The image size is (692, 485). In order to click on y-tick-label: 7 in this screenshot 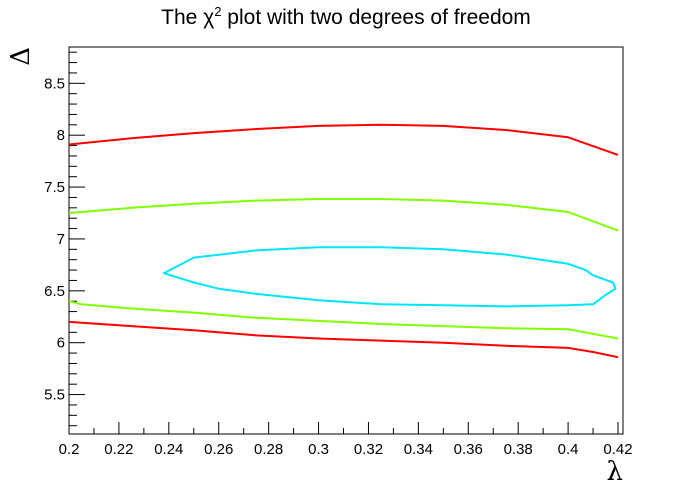, I will do `click(61, 239)`.